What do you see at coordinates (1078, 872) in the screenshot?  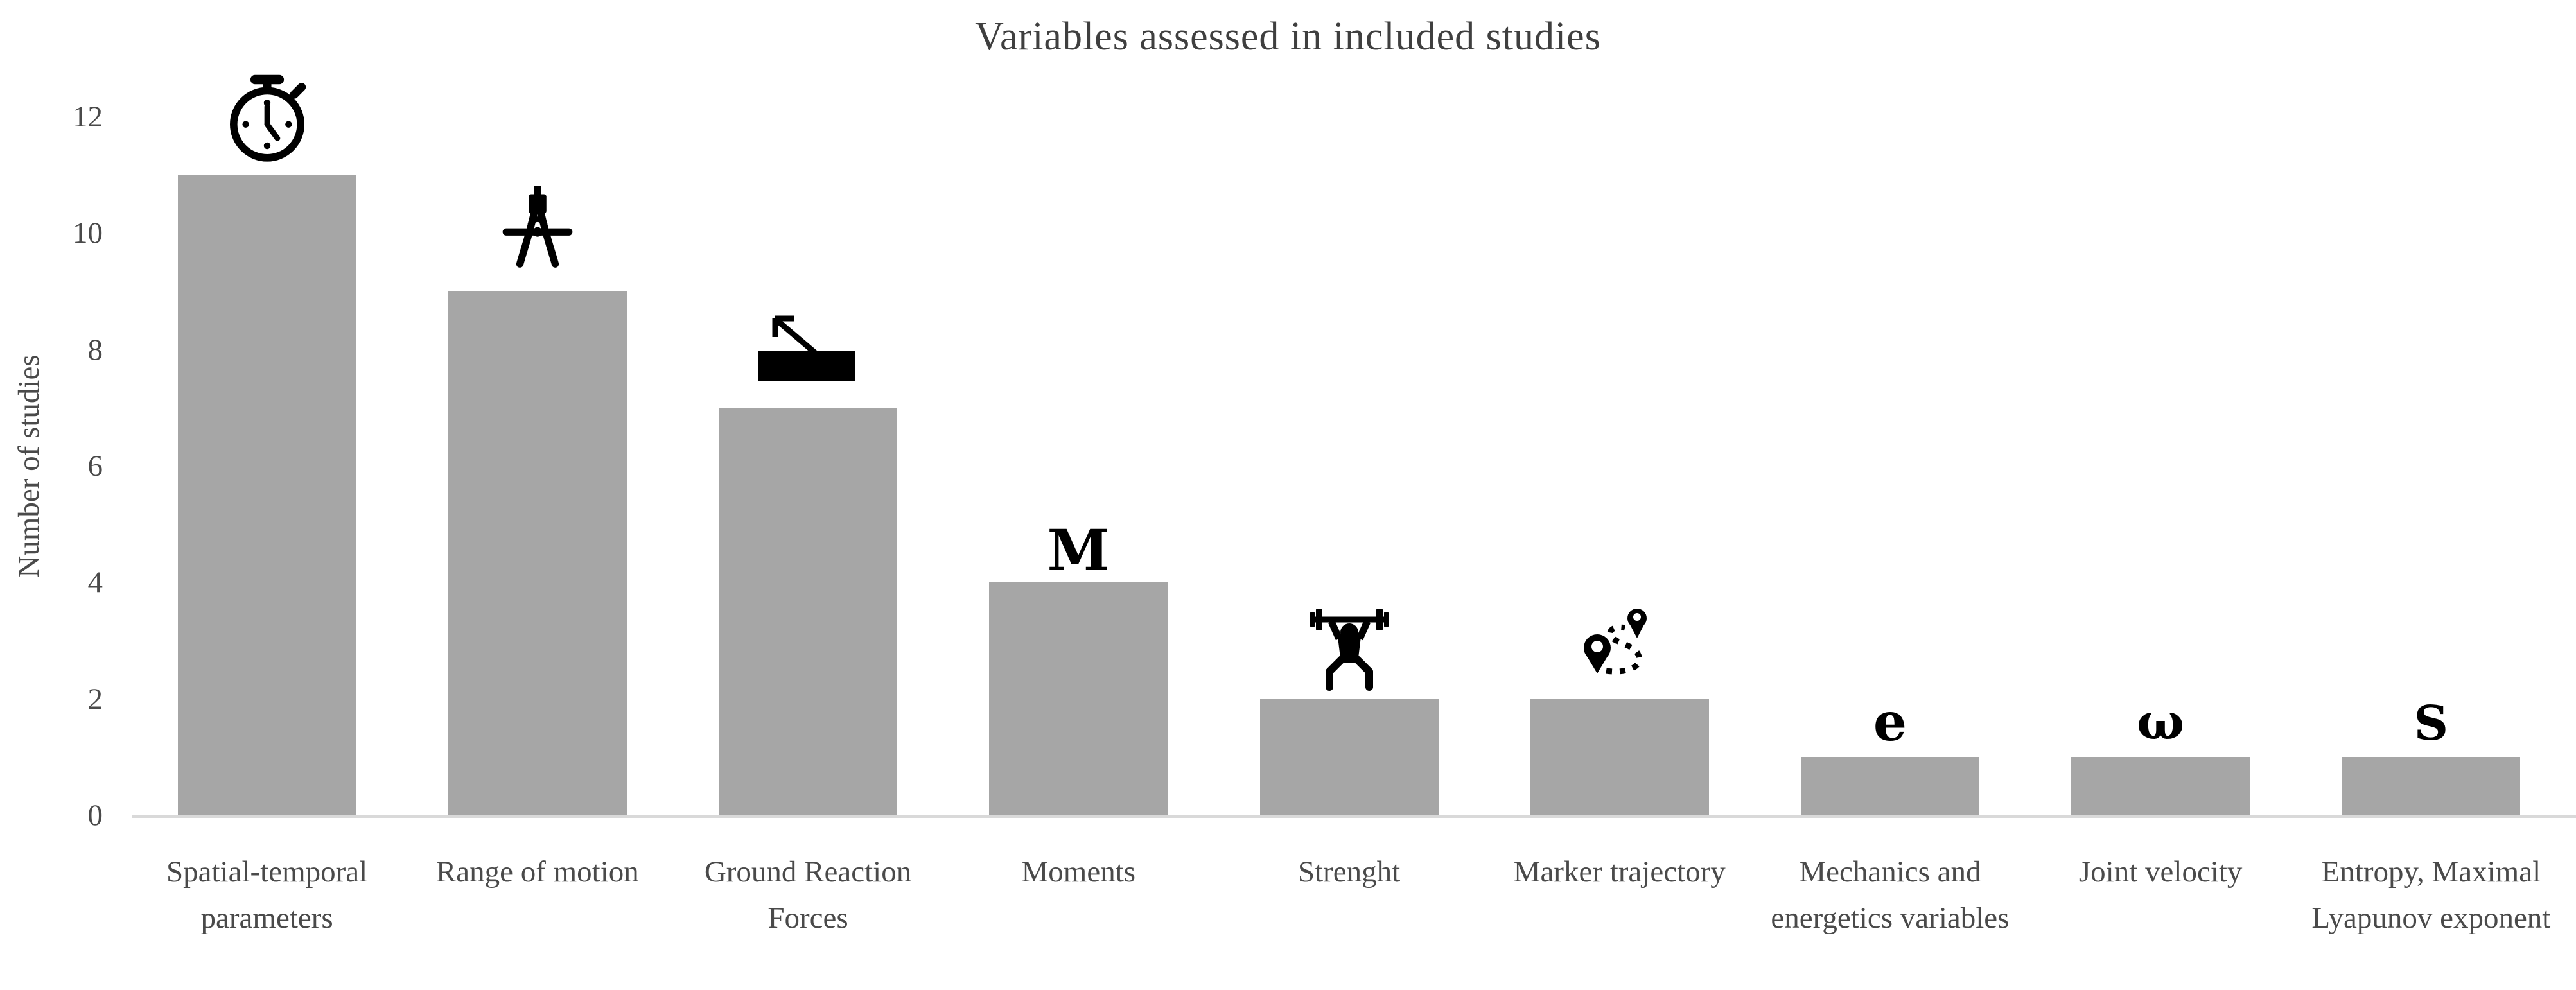 I see `category-label: Moments` at bounding box center [1078, 872].